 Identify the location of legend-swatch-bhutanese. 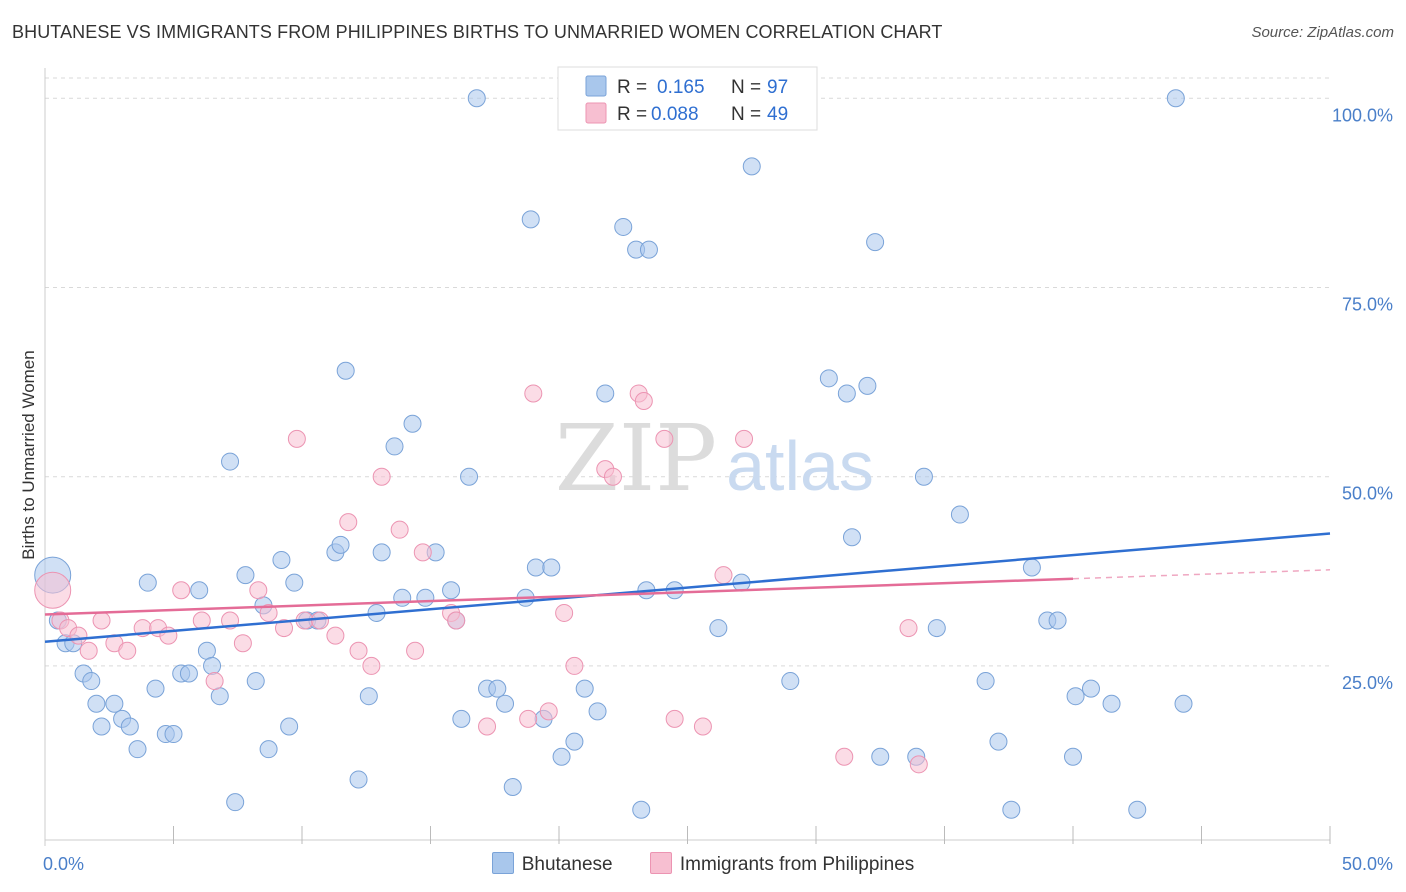
(502, 863).